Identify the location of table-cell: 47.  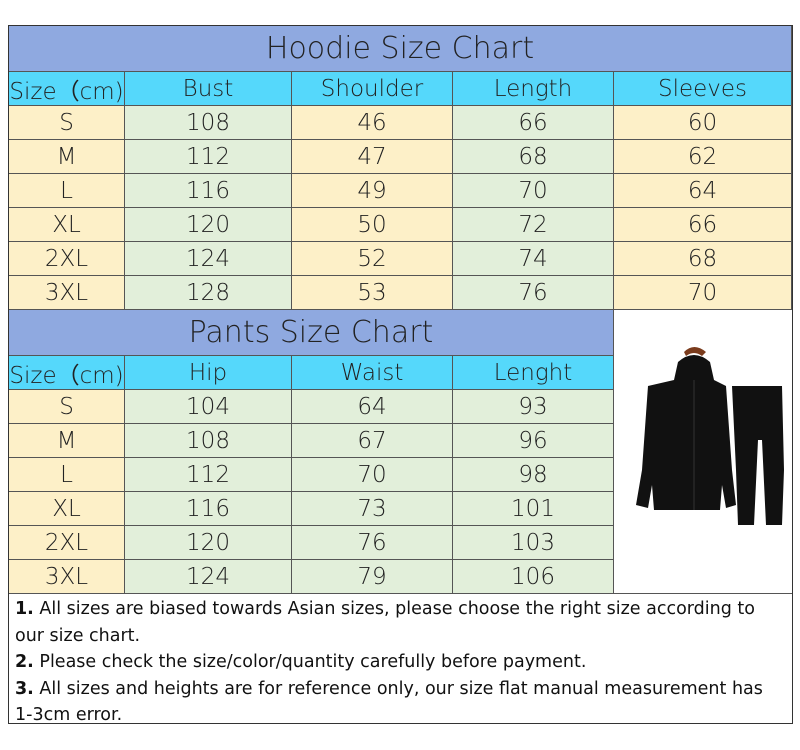
(372, 157).